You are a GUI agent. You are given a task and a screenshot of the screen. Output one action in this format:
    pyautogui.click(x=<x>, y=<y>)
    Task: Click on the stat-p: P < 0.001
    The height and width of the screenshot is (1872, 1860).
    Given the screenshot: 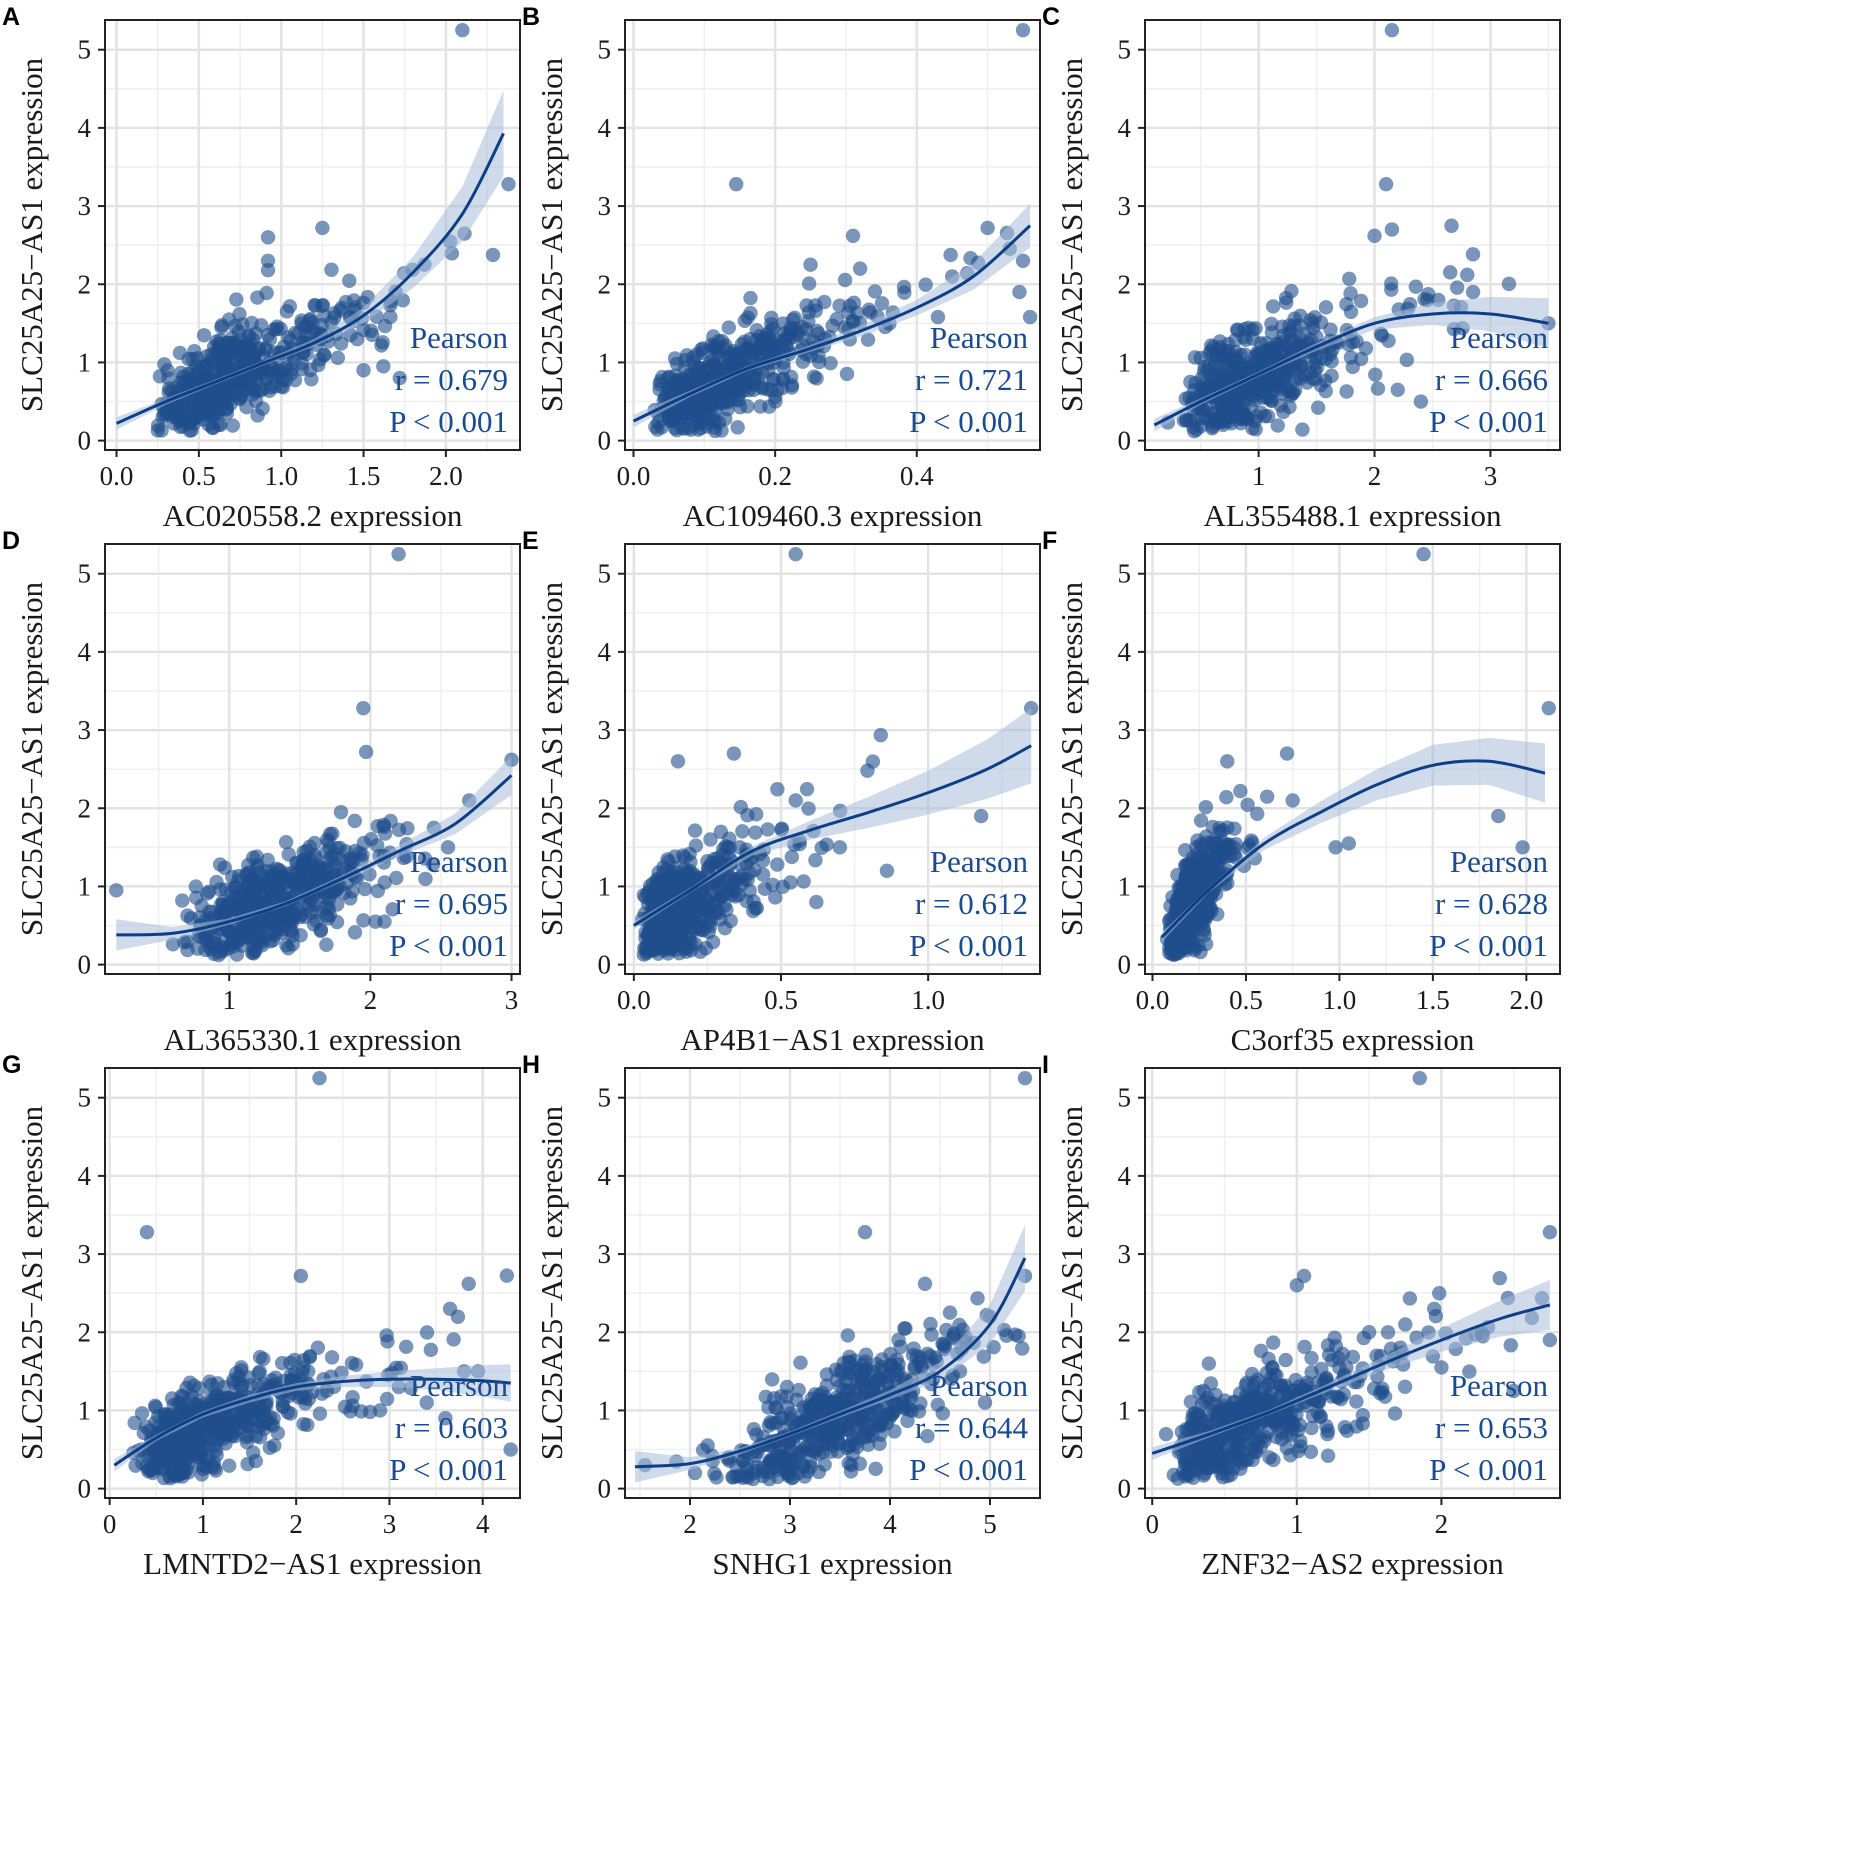 What is the action you would take?
    pyautogui.click(x=448, y=945)
    